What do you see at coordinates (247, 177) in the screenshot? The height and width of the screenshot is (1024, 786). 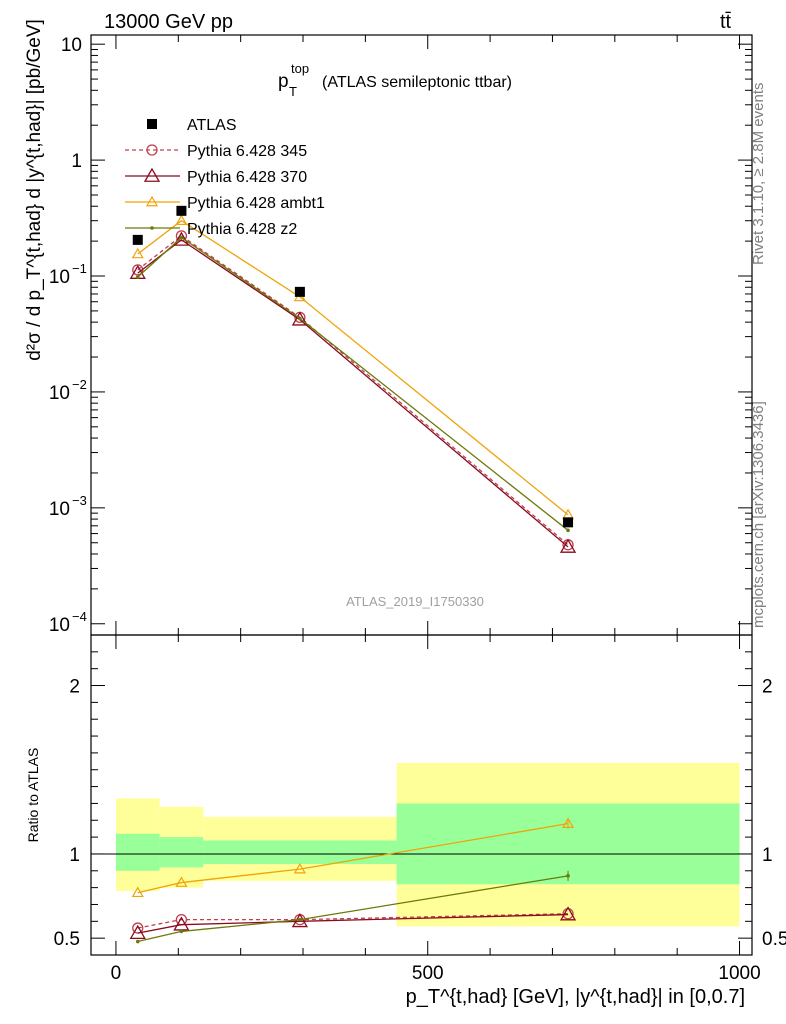 I see `legend-label: Pythia 6.428 370` at bounding box center [247, 177].